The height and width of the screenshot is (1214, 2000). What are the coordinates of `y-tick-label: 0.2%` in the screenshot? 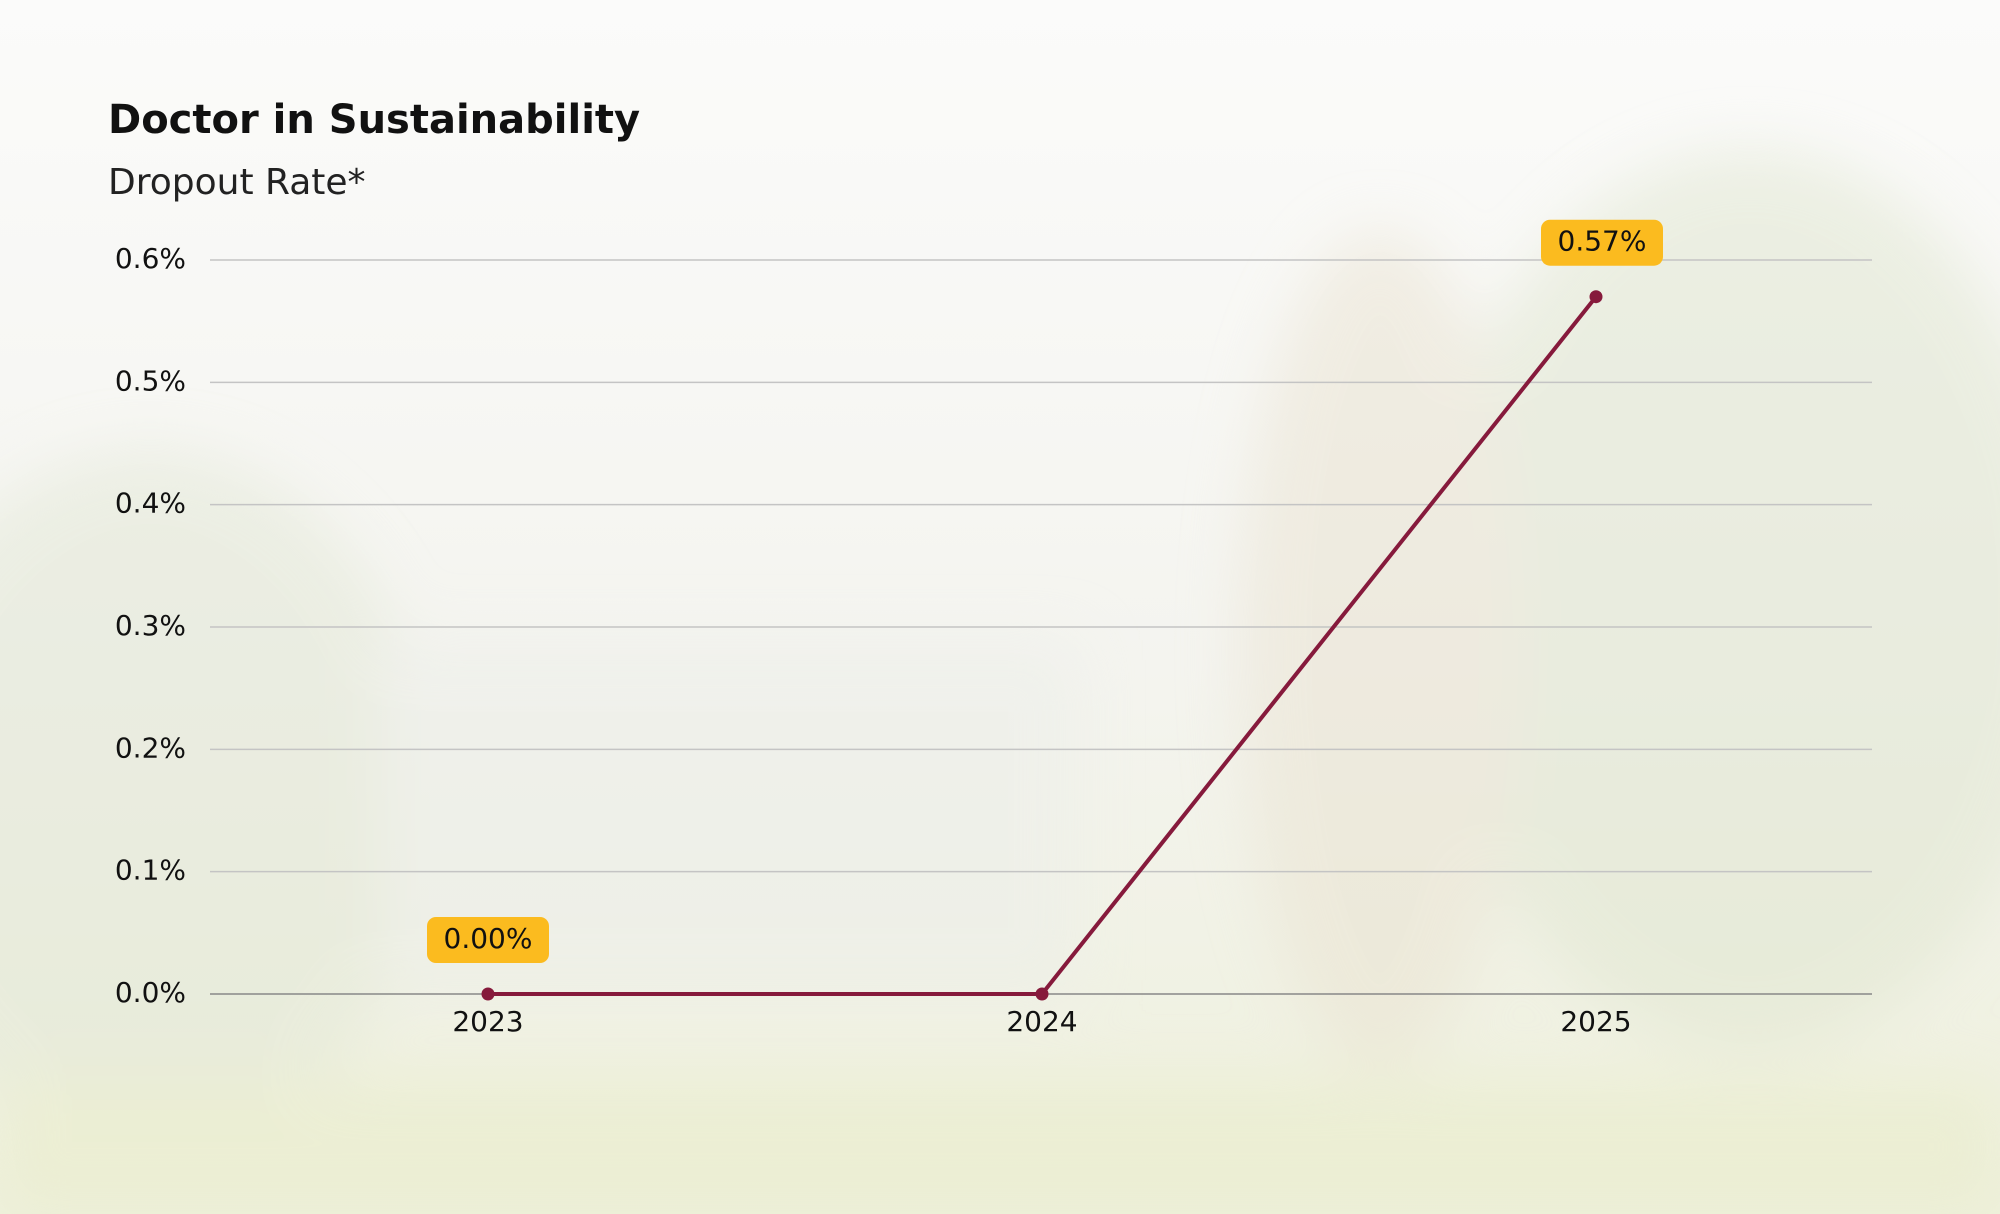 It's located at (150, 747).